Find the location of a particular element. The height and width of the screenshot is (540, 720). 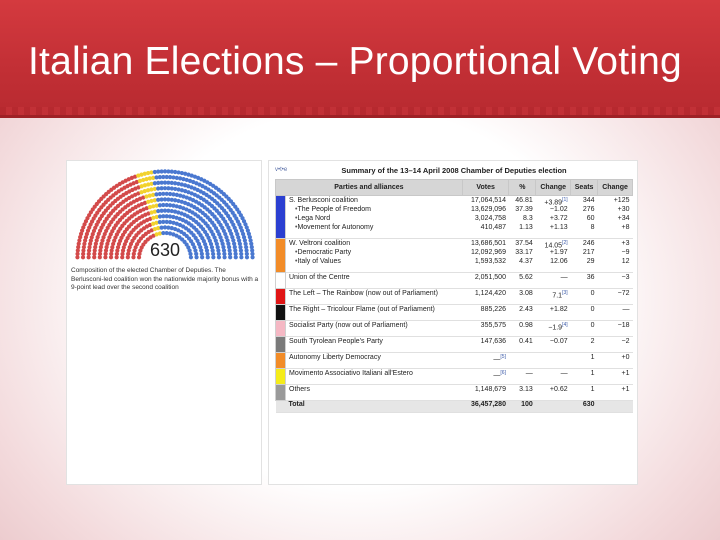

party-name: W. Veltroni coalition is located at coordinates (320, 243).